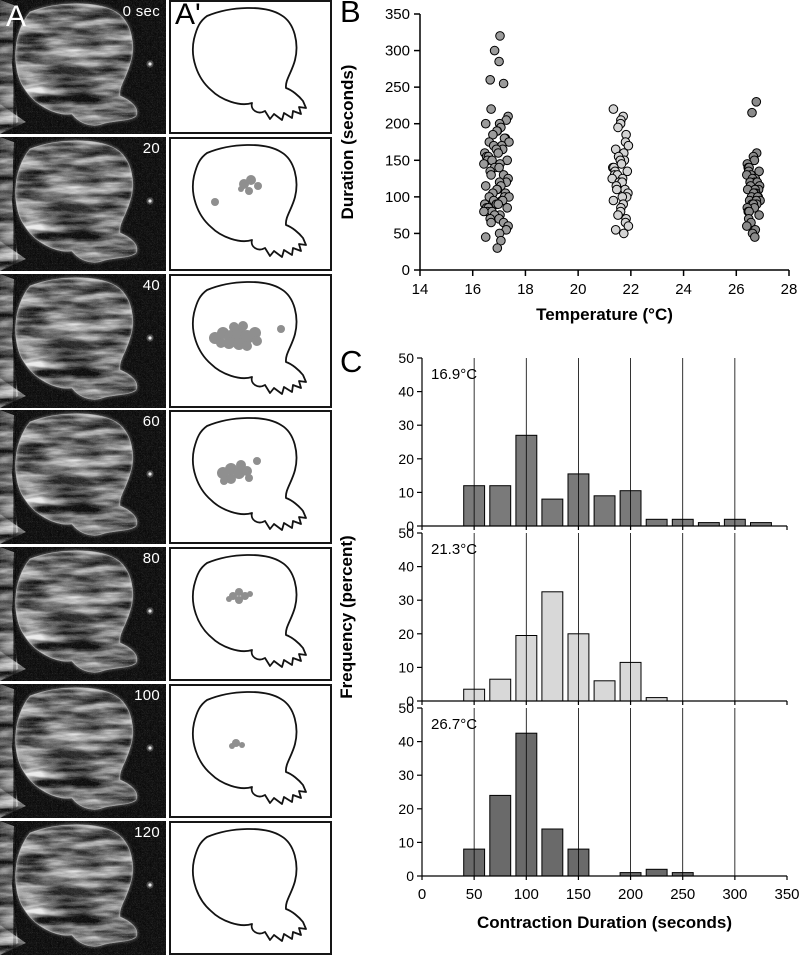 The width and height of the screenshot is (799, 955). I want to click on x-tick-label: 250, so click(682, 894).